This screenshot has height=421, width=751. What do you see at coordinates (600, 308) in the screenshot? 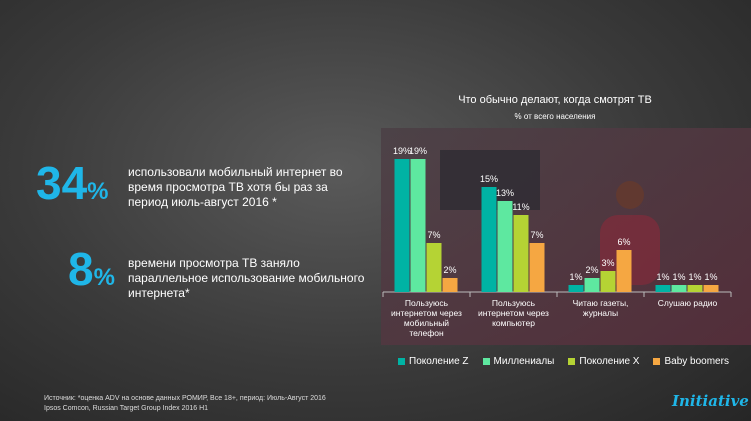
I see `x-tick-label: Читаю газеты, журналы` at bounding box center [600, 308].